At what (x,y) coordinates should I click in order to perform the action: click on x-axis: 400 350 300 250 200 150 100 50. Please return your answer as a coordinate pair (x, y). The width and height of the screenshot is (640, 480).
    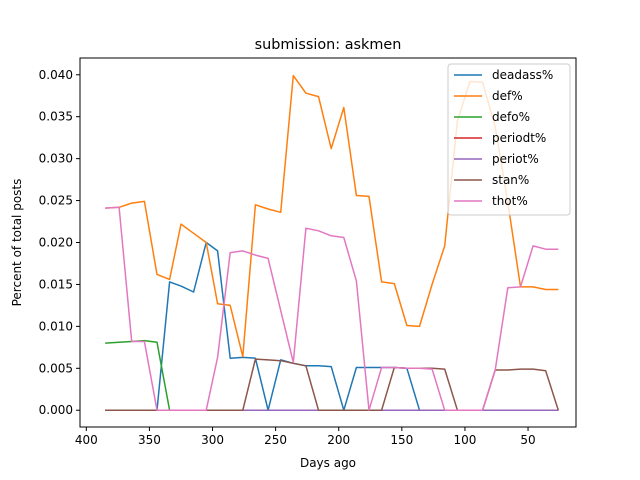
    Looking at the image, I should click on (305, 437).